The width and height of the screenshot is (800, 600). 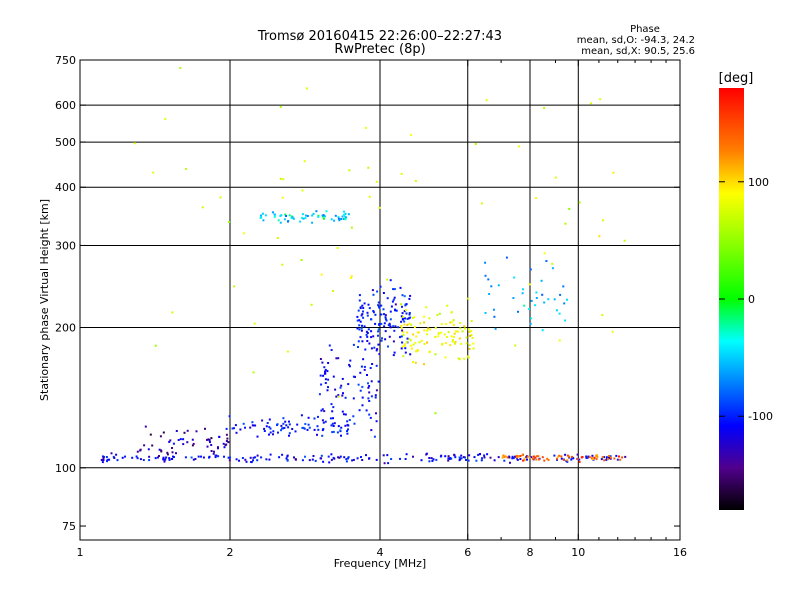 What do you see at coordinates (760, 416) in the screenshot?
I see `colorbar-tick-label: -100` at bounding box center [760, 416].